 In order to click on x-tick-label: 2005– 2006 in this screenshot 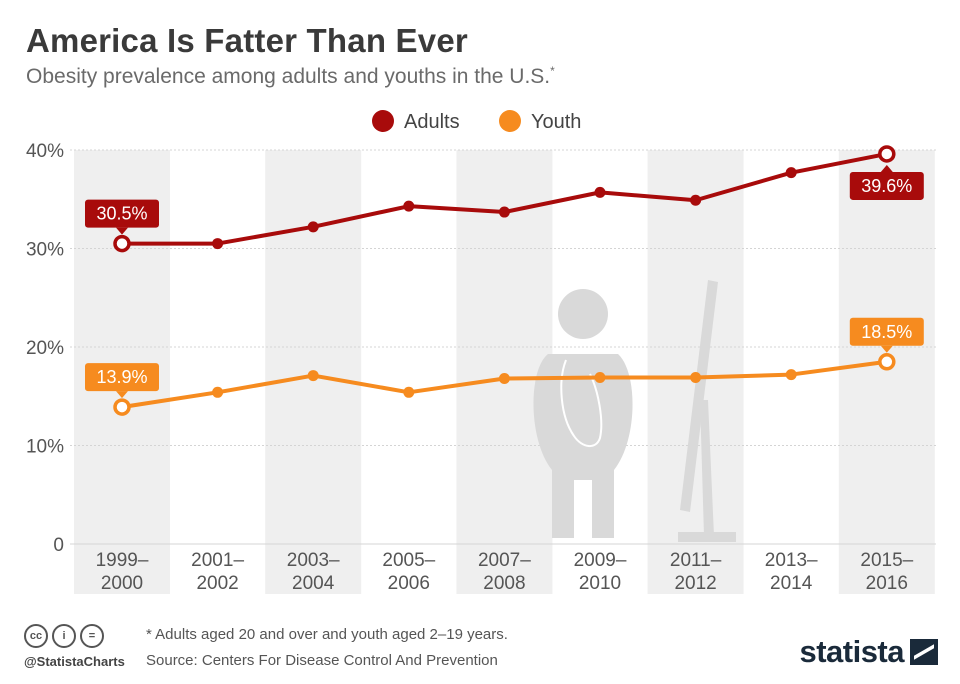, I will do `click(408, 572)`.